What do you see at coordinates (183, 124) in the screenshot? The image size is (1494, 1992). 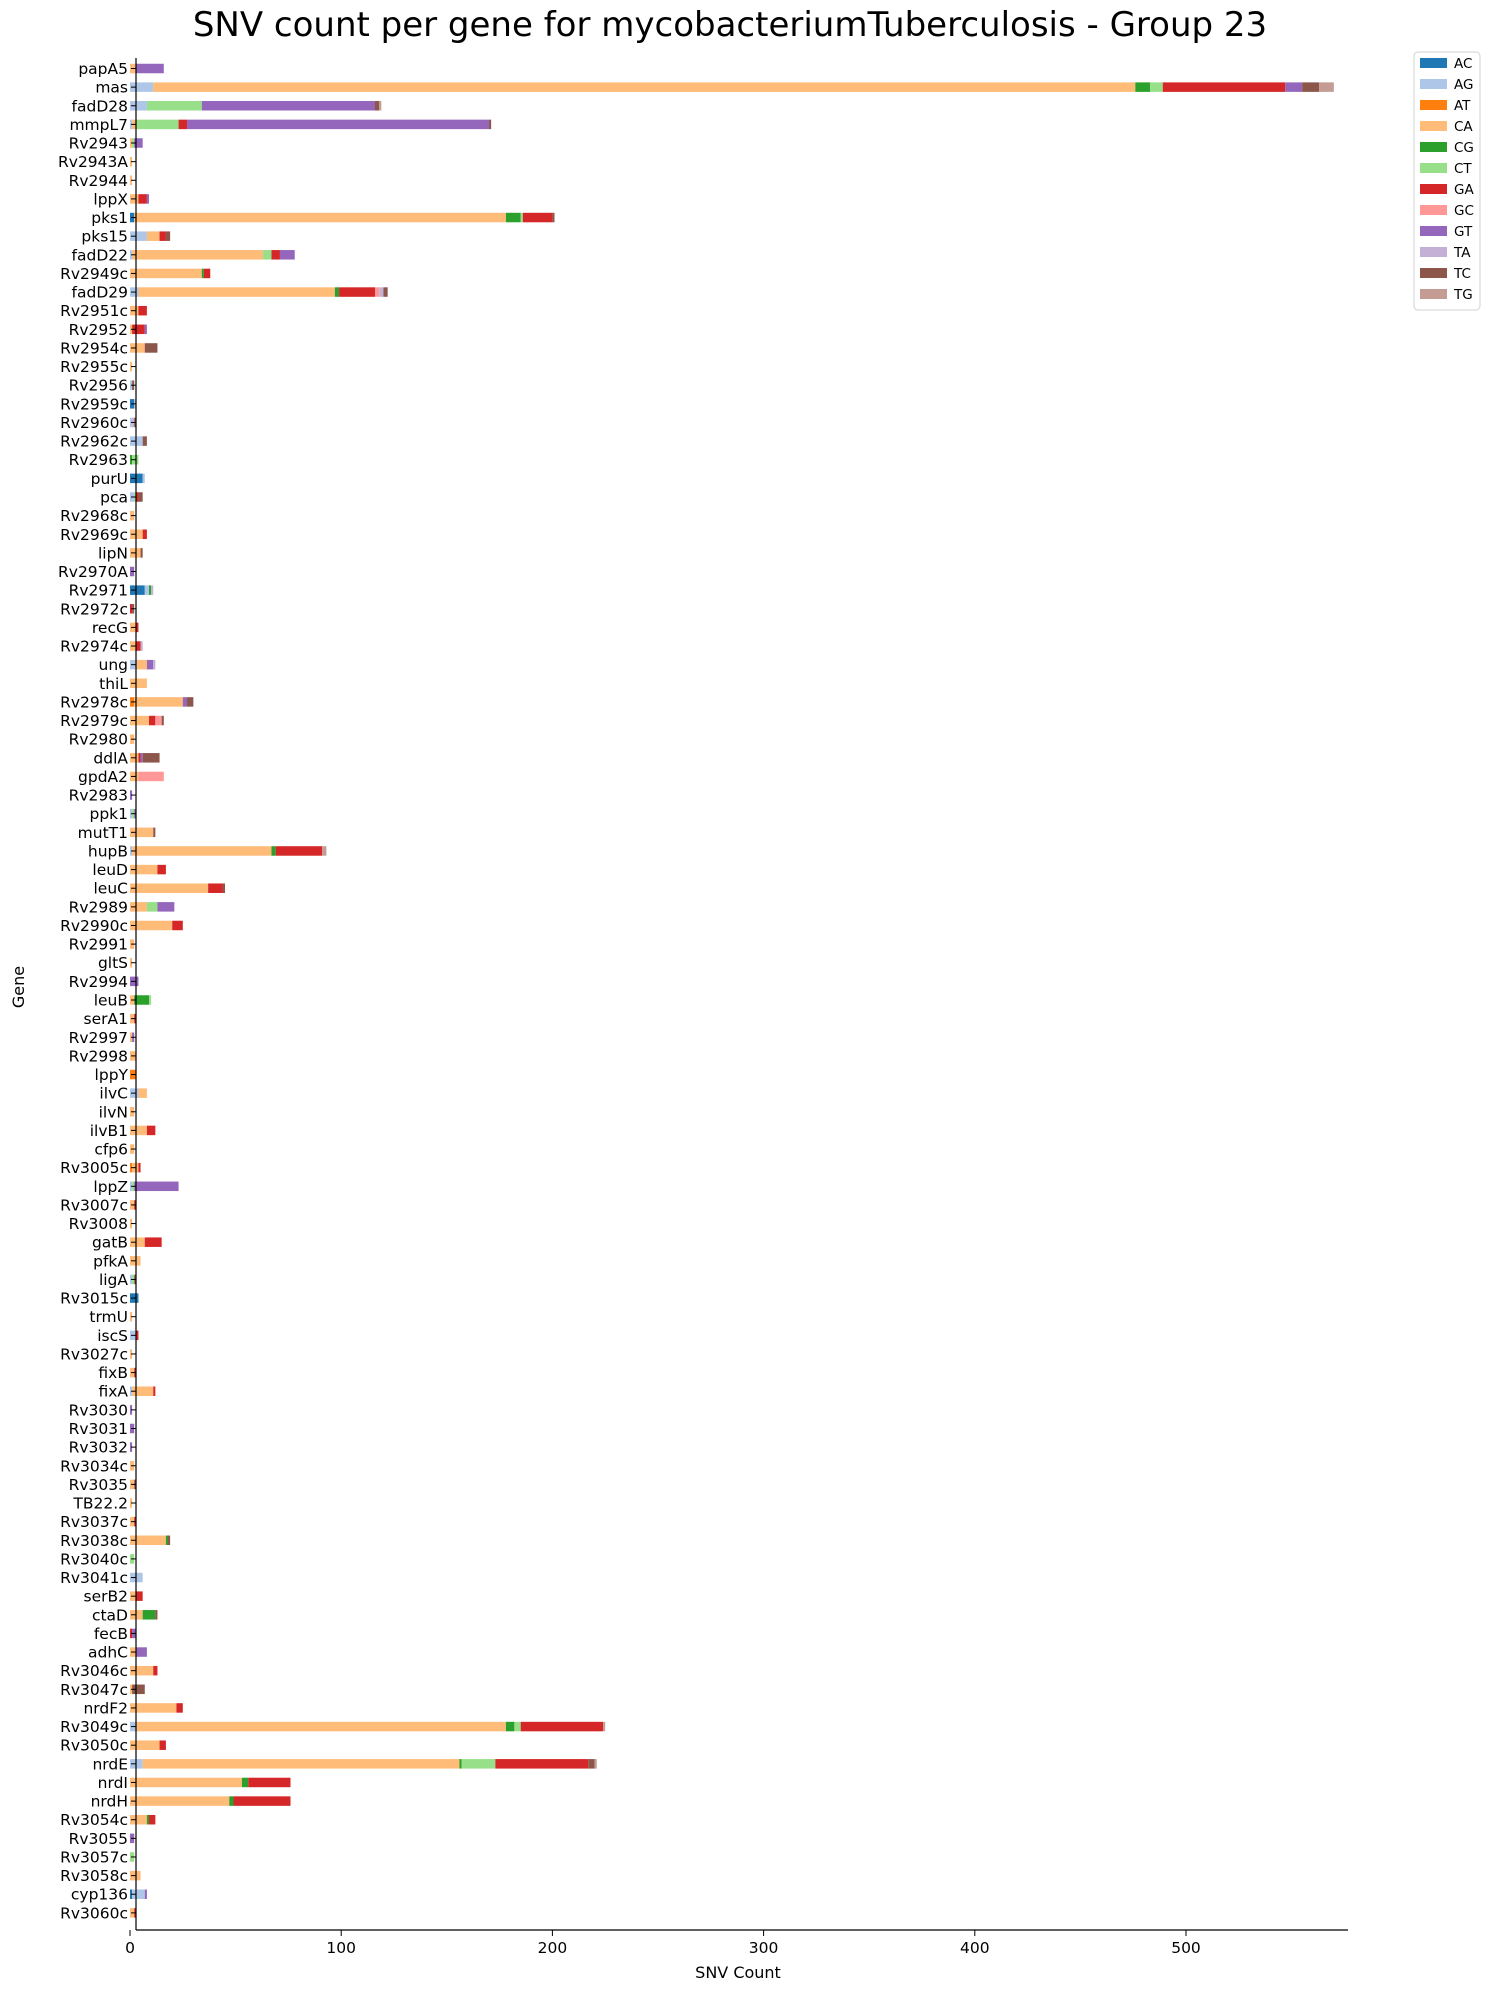 I see `bar-segment-mmpL7-GA` at bounding box center [183, 124].